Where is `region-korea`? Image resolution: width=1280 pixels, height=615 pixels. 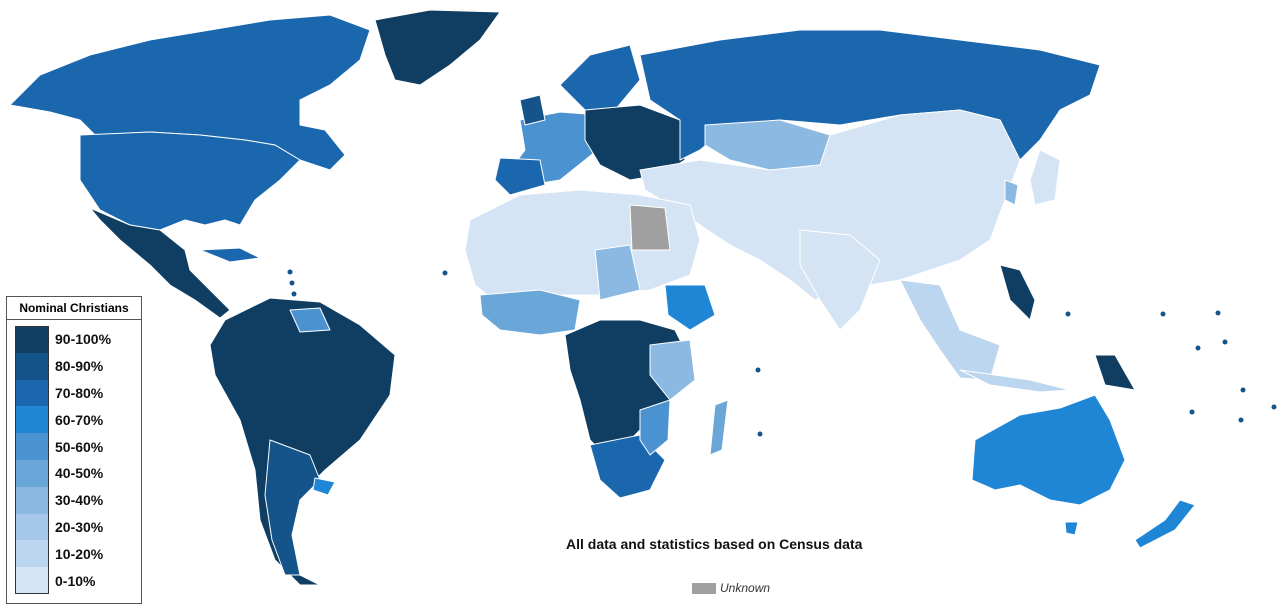
region-korea is located at coordinates (1011, 192).